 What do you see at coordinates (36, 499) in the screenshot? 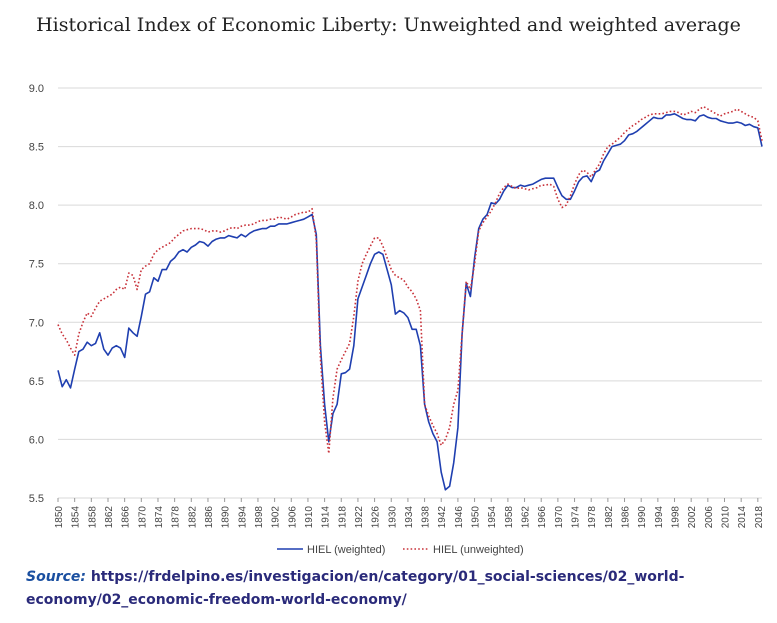
I see `y-tick-label: 5.5` at bounding box center [36, 499].